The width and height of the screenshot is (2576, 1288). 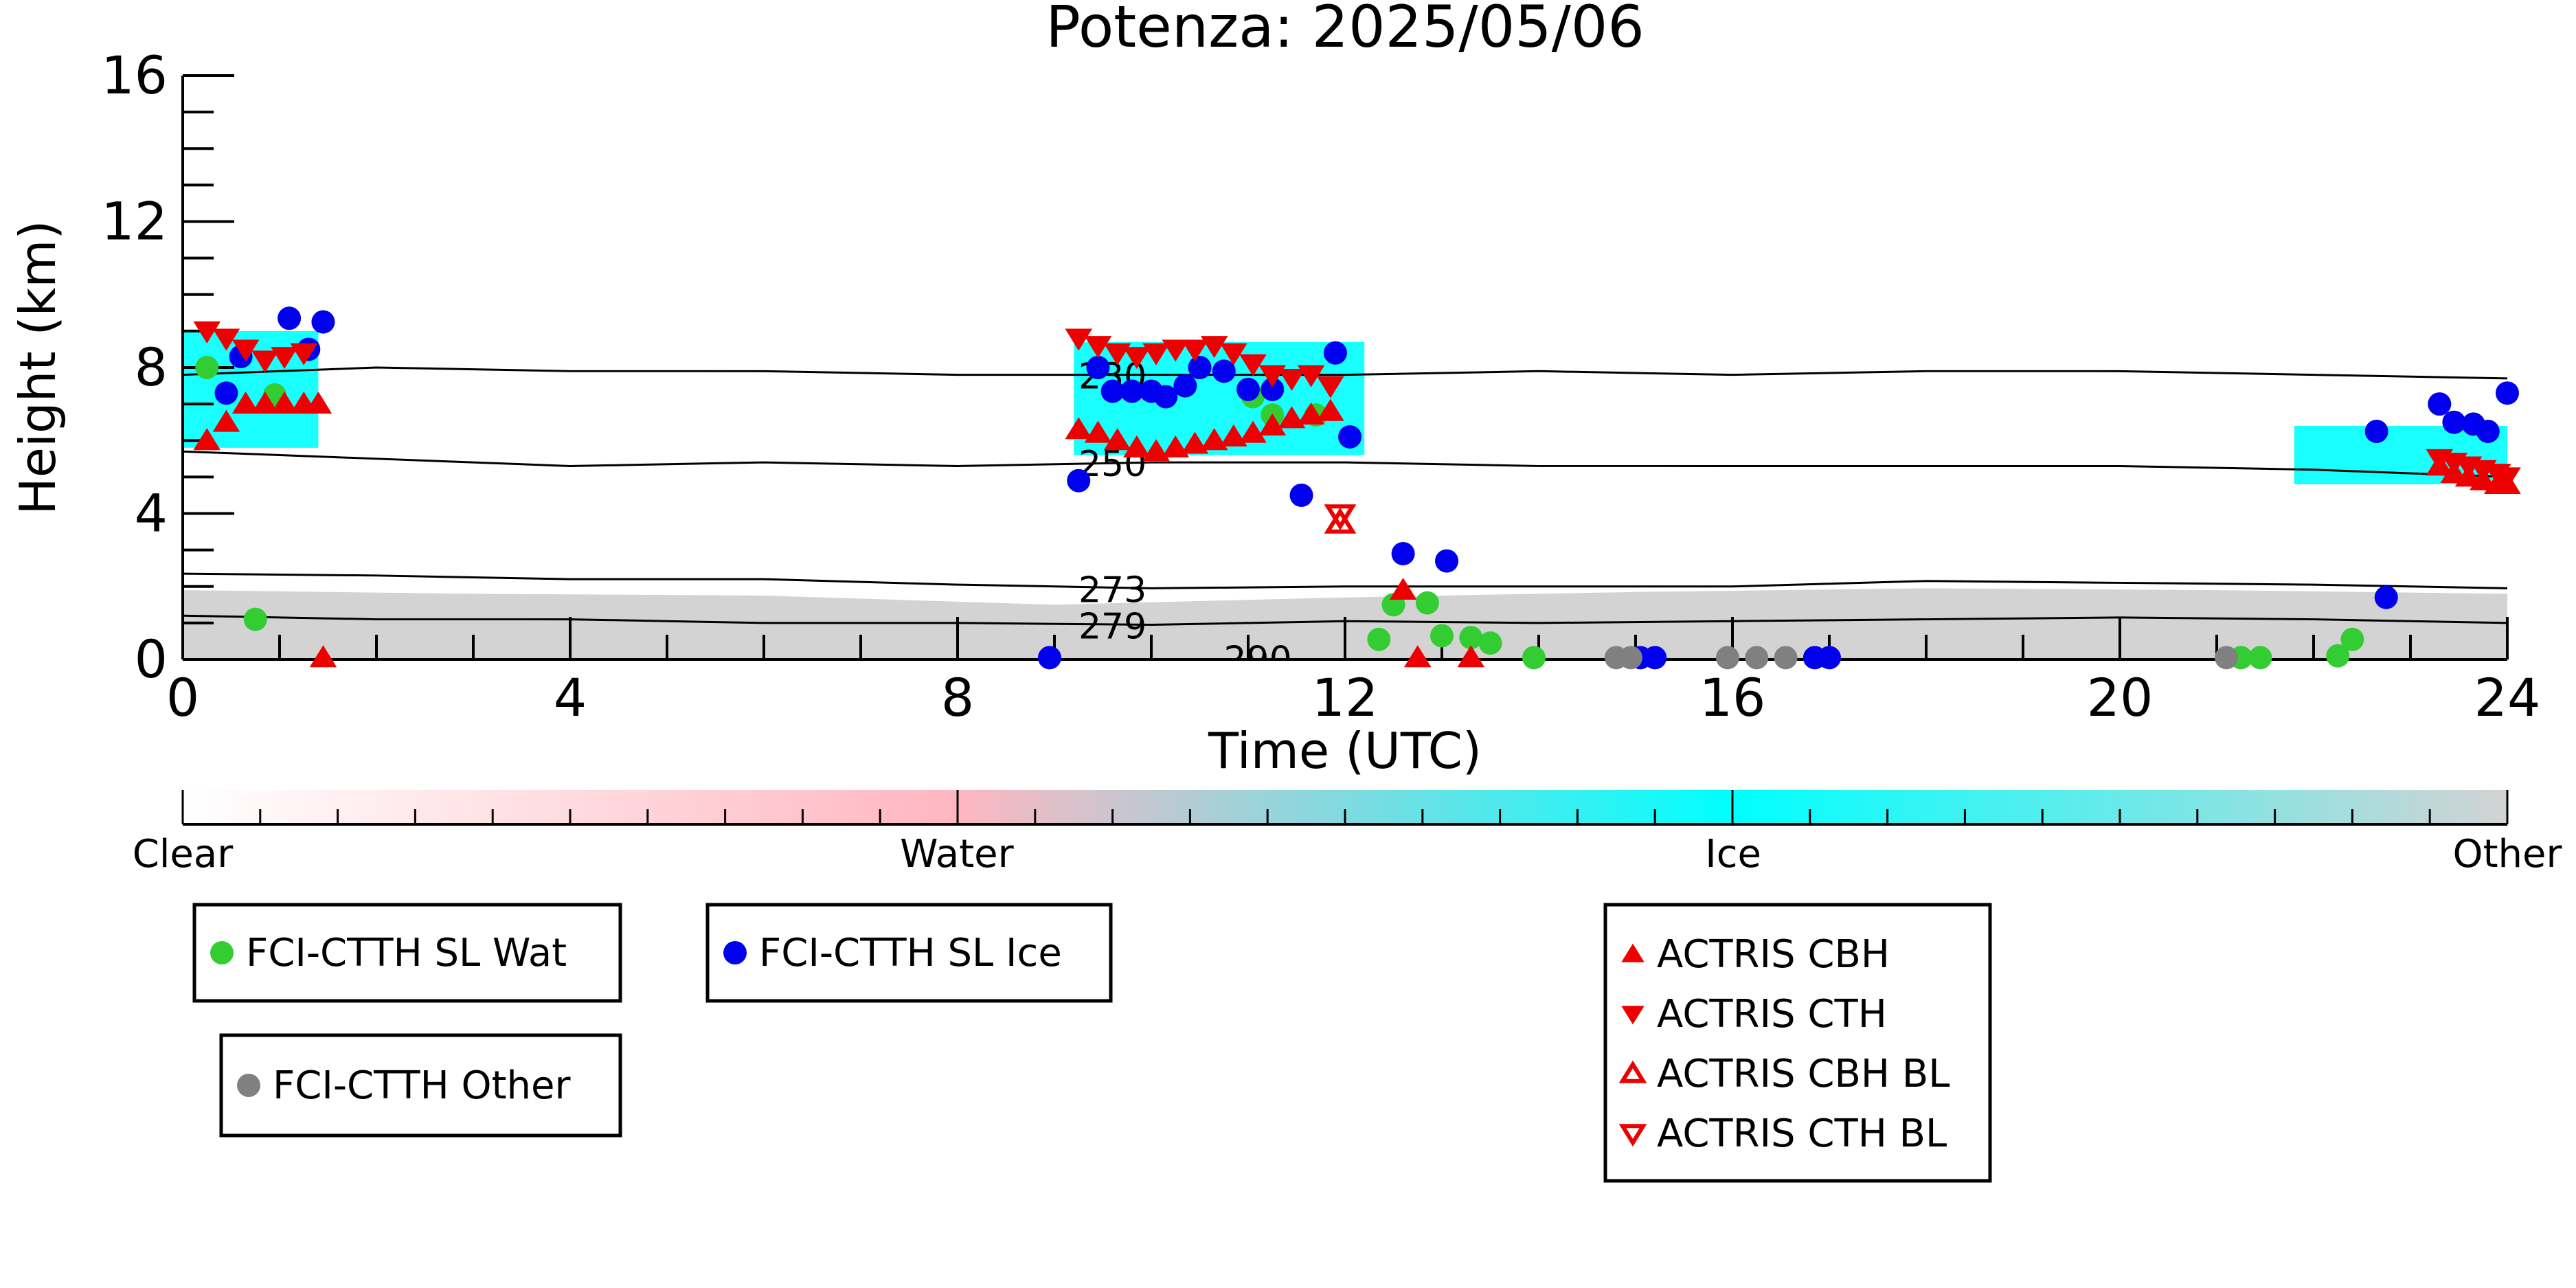 I want to click on x-tick-label: 24, so click(x=2507, y=697).